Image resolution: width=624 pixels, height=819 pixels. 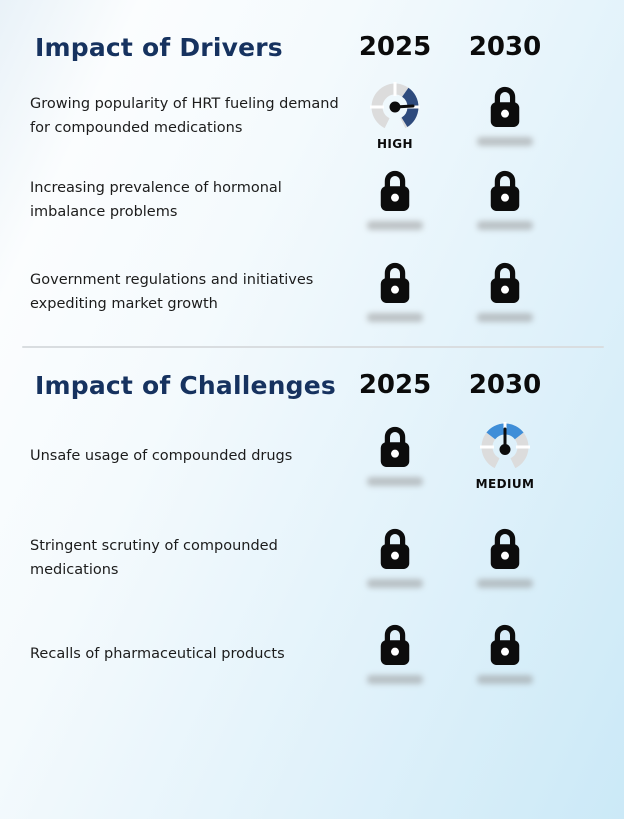 I want to click on challenges-header-row: Impact of Challenges 2025 2030, so click(x=312, y=385).